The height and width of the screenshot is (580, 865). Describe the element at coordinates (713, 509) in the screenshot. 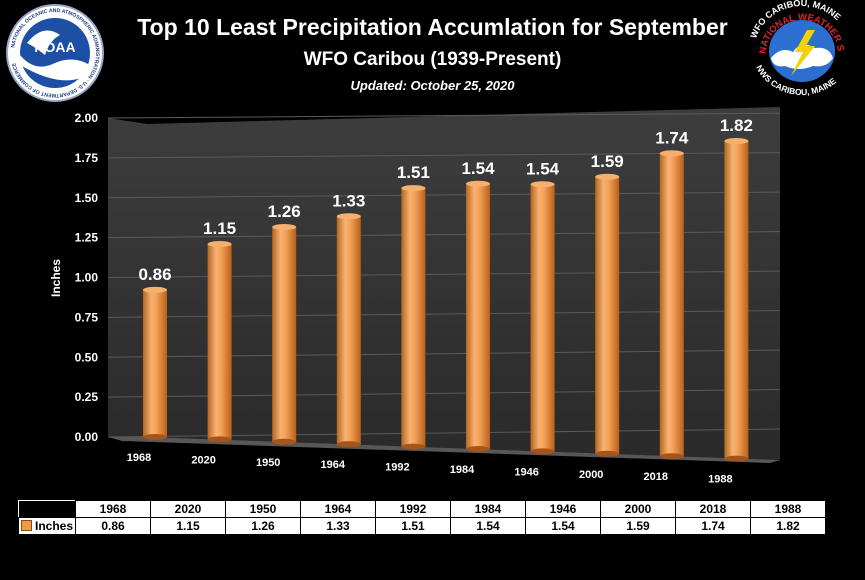

I see `table-column-header: 2018` at that location.